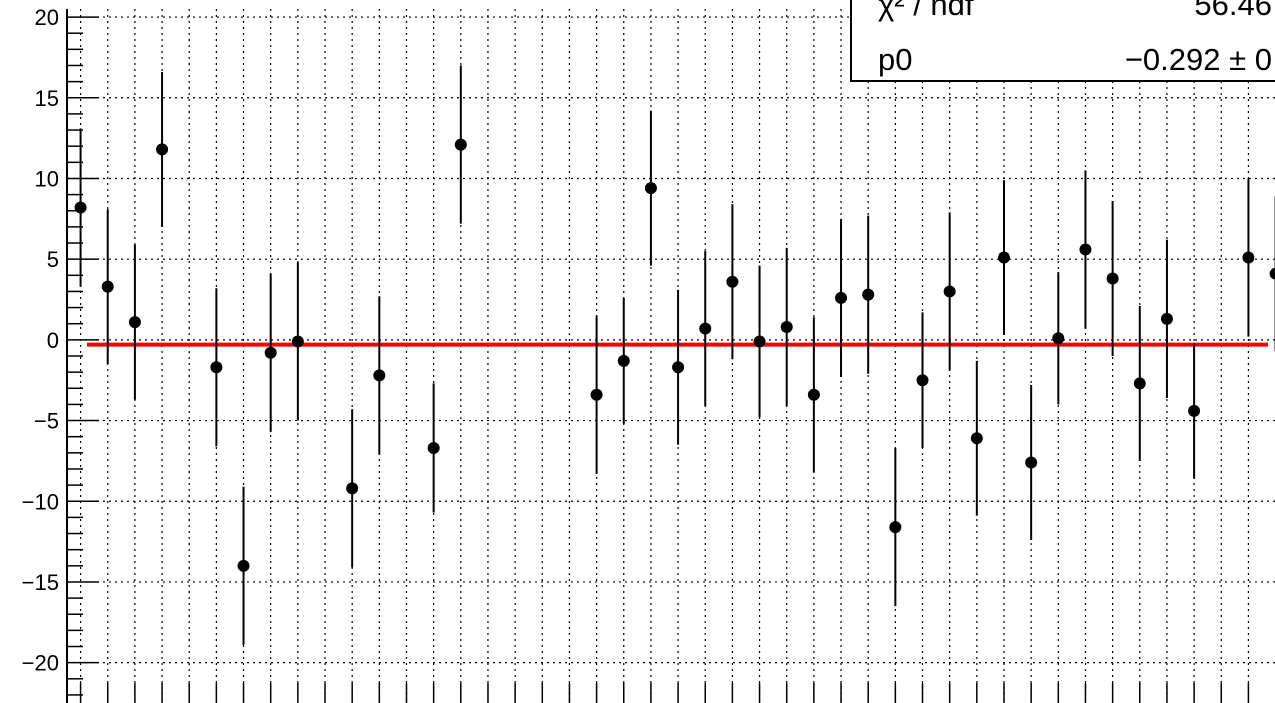 This screenshot has width=1275, height=703. What do you see at coordinates (1233, 11) in the screenshot?
I see `stats-chi2-value: 56.46` at bounding box center [1233, 11].